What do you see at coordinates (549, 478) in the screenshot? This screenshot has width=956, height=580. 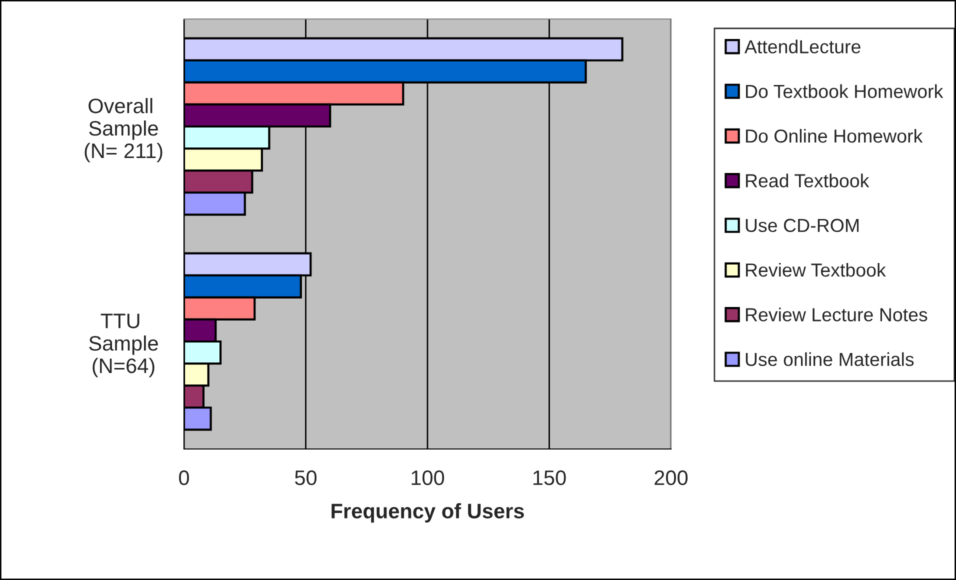 I see `x-tick-label: 150` at bounding box center [549, 478].